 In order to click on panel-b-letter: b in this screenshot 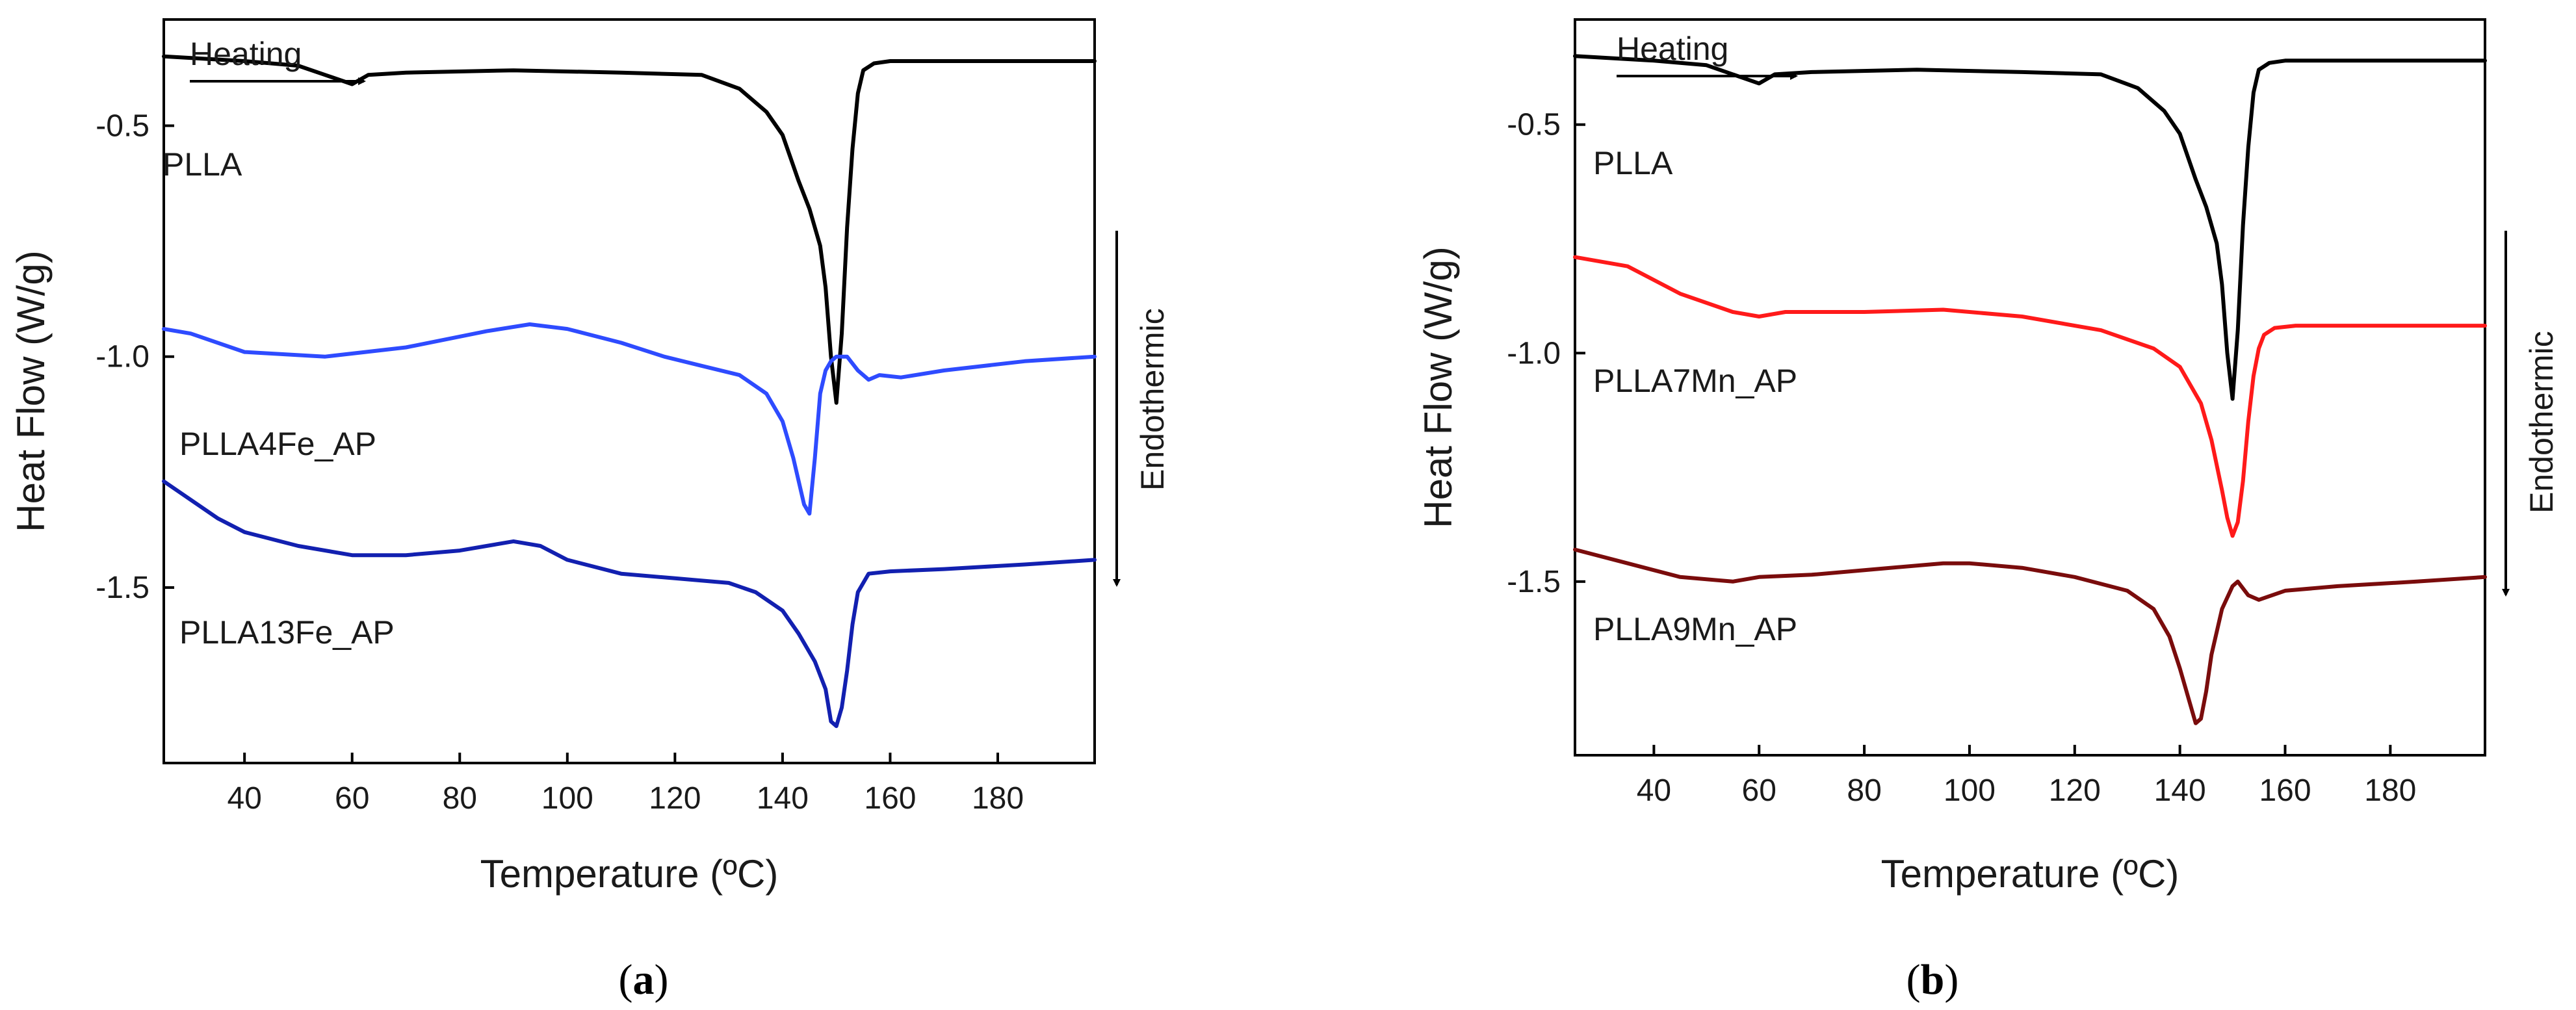, I will do `click(1933, 980)`.